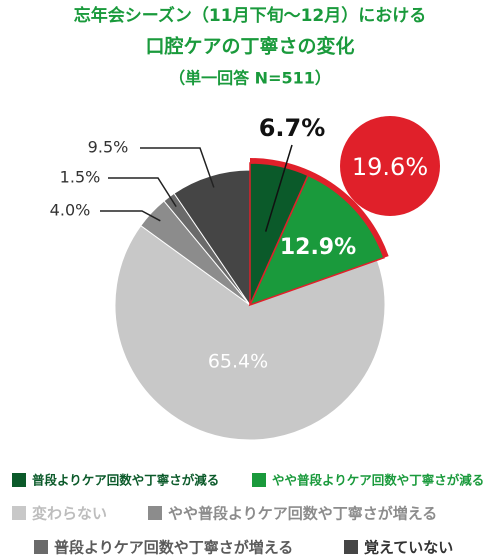  Describe the element at coordinates (125, 480) in the screenshot. I see `legend-label: 普段よりケア回数や丁寧さが減る` at that location.